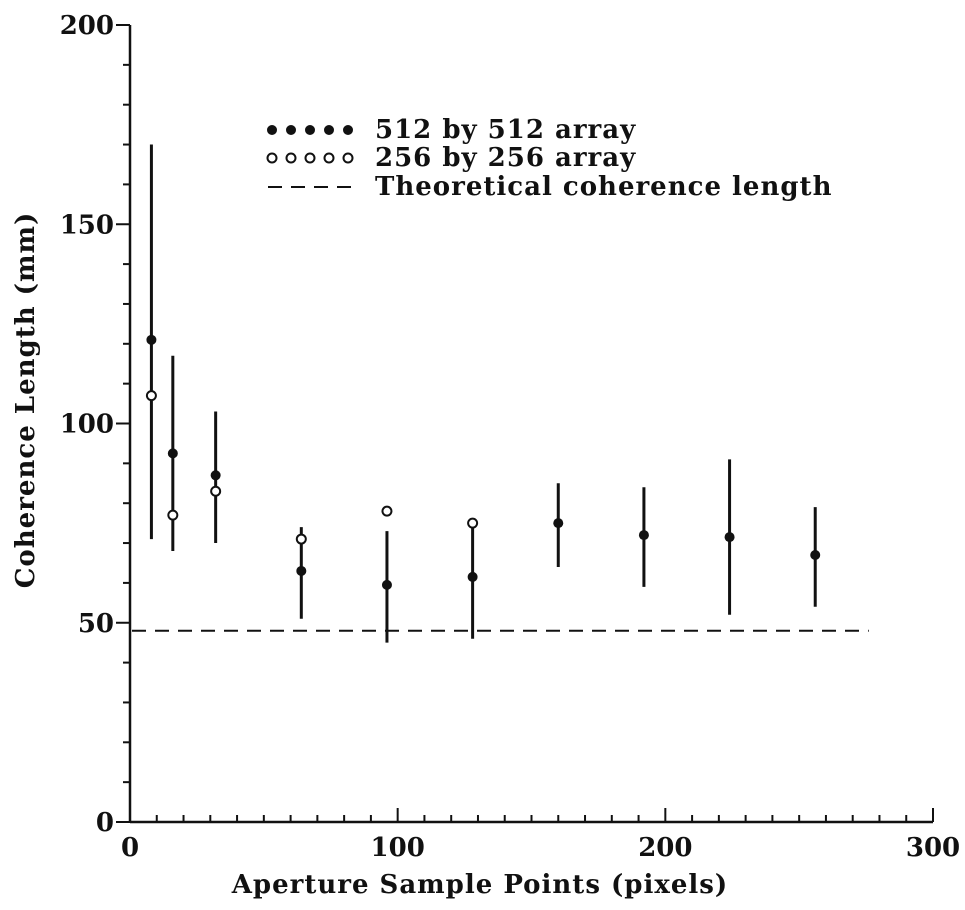  Describe the element at coordinates (479, 885) in the screenshot. I see `x-axis-title: Aperture Sample Points (pixels)` at that location.